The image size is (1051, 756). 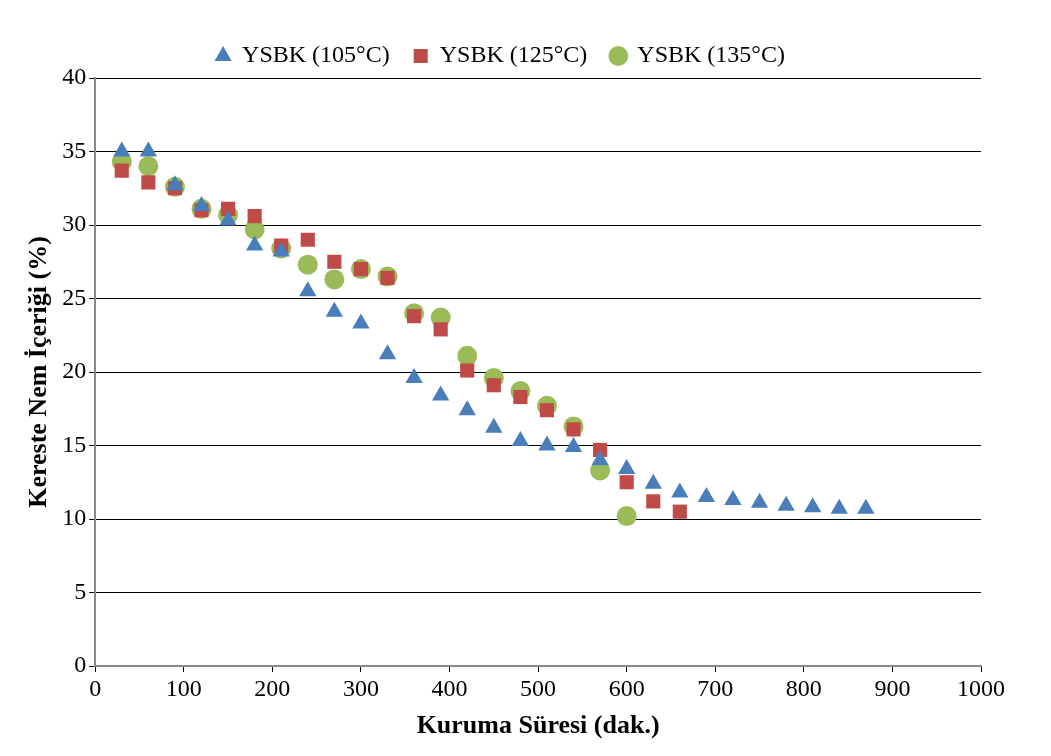 What do you see at coordinates (513, 54) in the screenshot?
I see `legend-label: YSBK (125°C)` at bounding box center [513, 54].